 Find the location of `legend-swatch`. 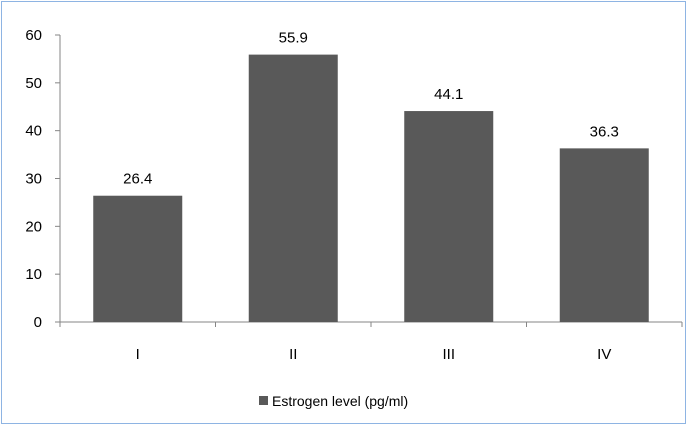

legend-swatch is located at coordinates (263, 400).